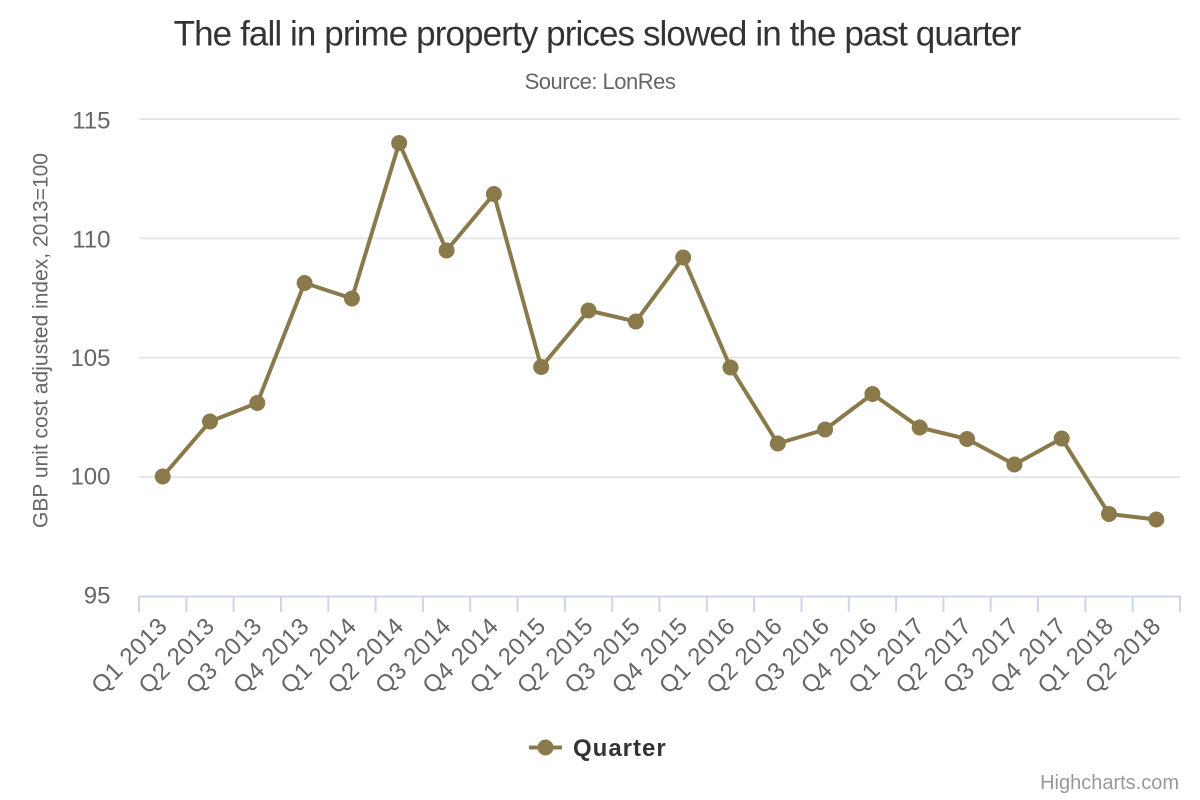 The height and width of the screenshot is (800, 1200). I want to click on svg-text: Source: LonRes, so click(600, 81).